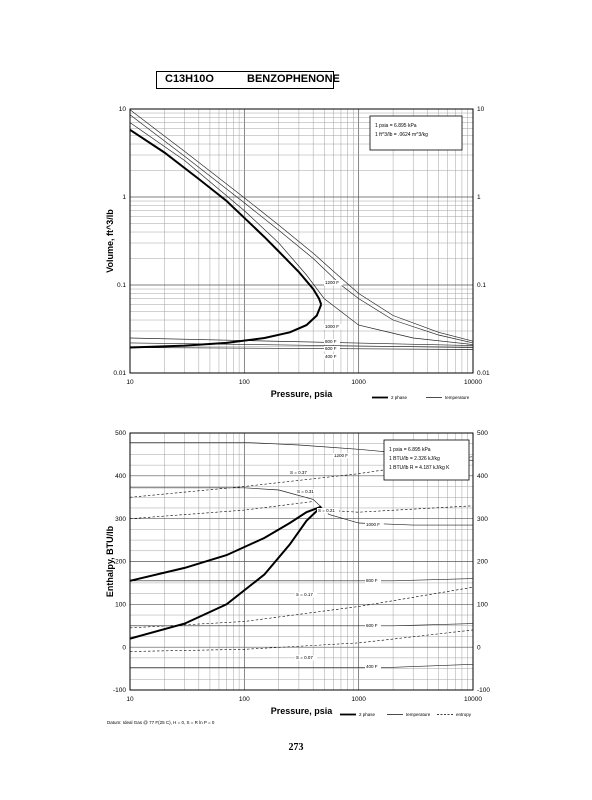  What do you see at coordinates (120, 605) in the screenshot?
I see `y-tick-label-left: 100` at bounding box center [120, 605].